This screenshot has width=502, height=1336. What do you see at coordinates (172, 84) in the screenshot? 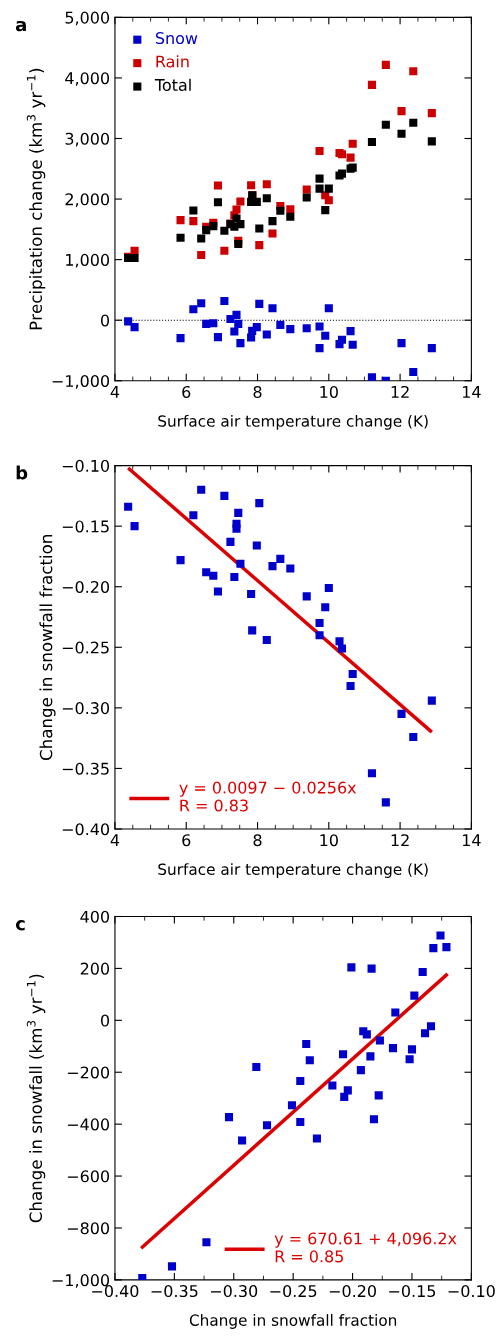
I see `legend-label: Total` at bounding box center [172, 84].